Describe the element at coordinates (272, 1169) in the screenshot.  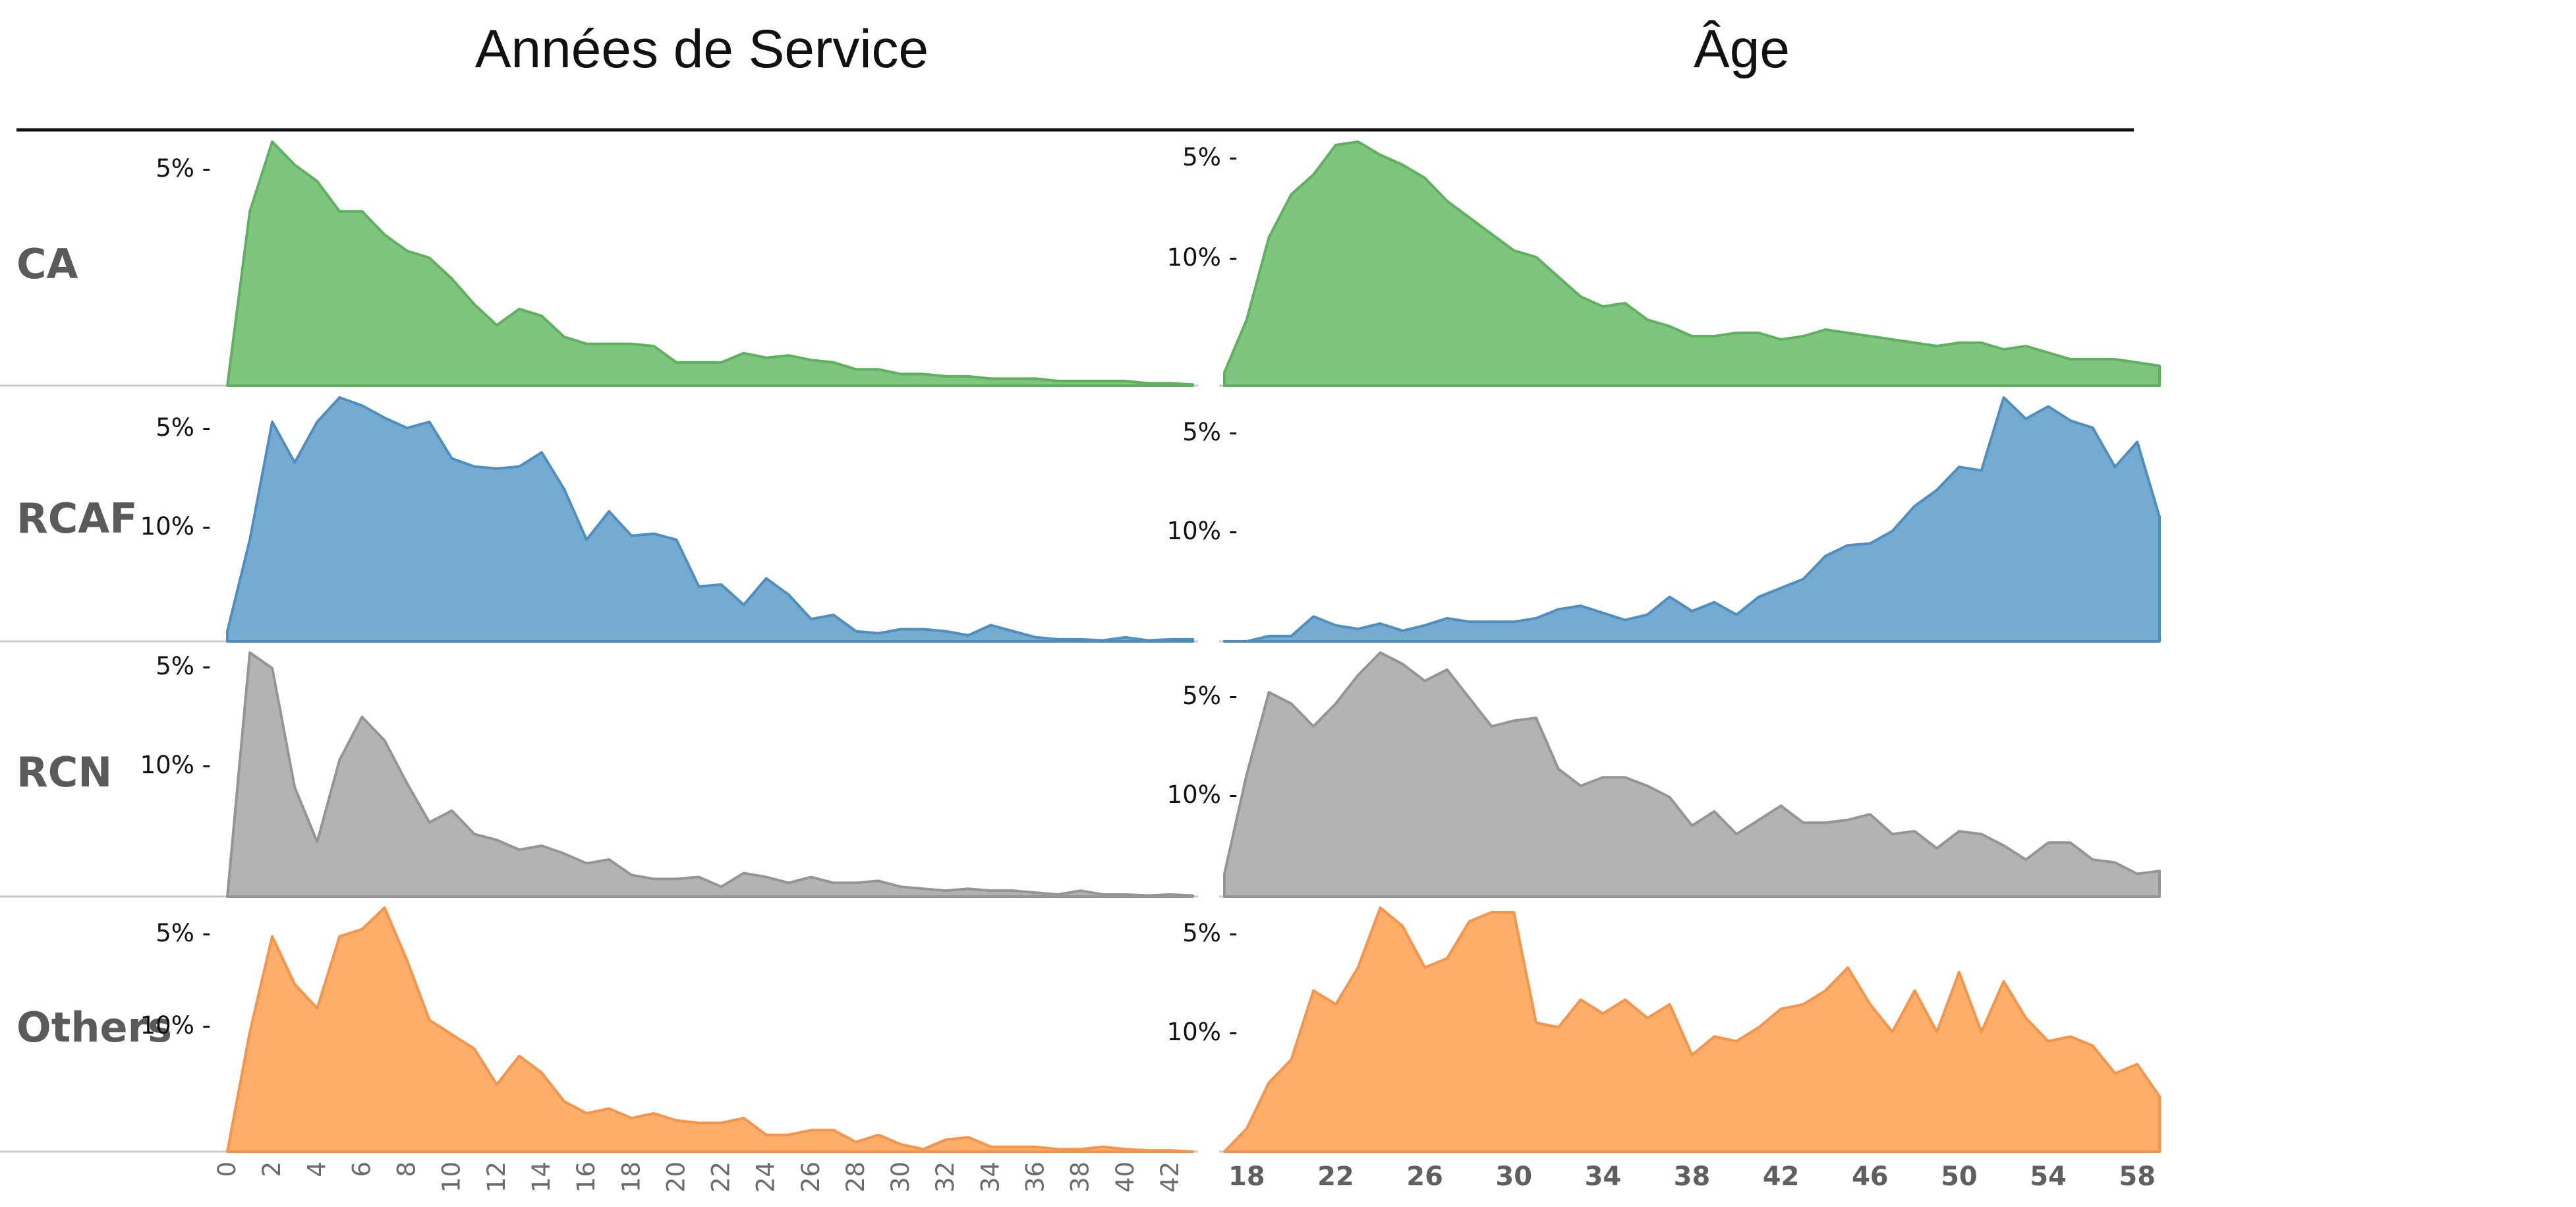
I see `xtick-service-2: 2` at that location.